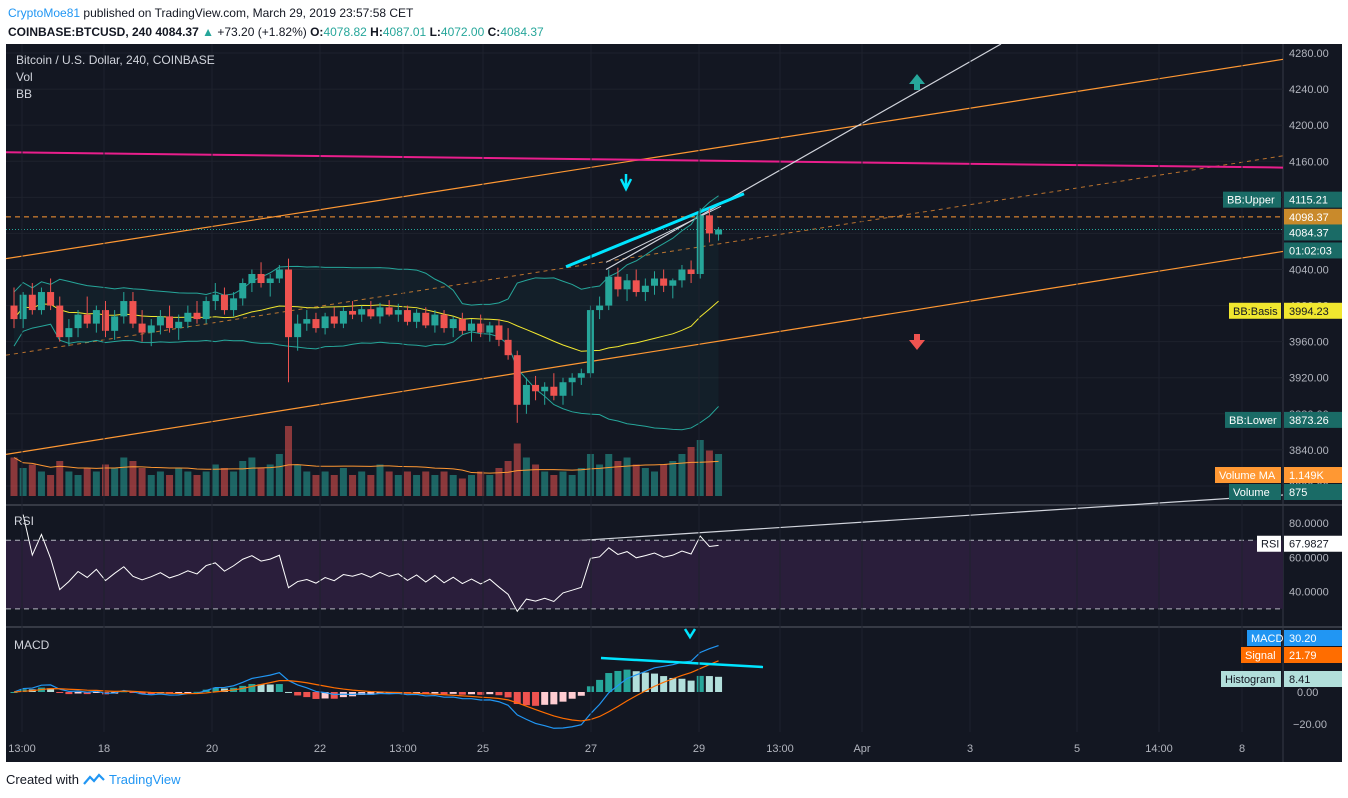  I want to click on close-value: 4084.37, so click(522, 32).